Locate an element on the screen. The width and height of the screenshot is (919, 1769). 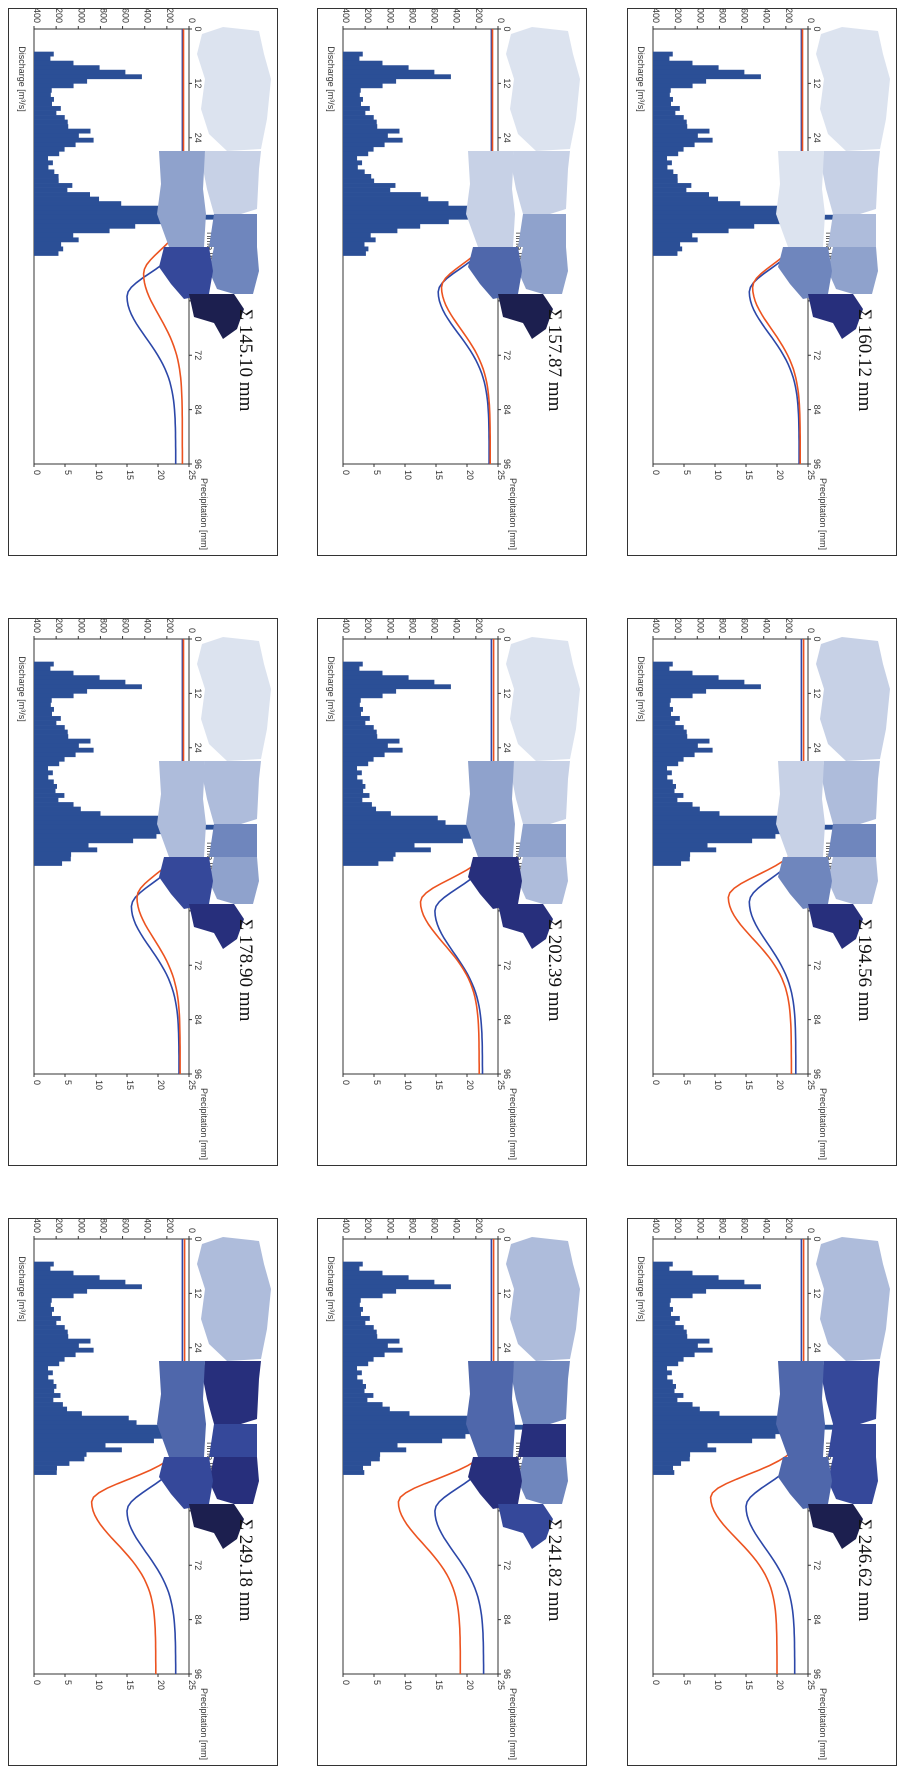
y2-tick-label: 0 is located at coordinates (37, 1682).